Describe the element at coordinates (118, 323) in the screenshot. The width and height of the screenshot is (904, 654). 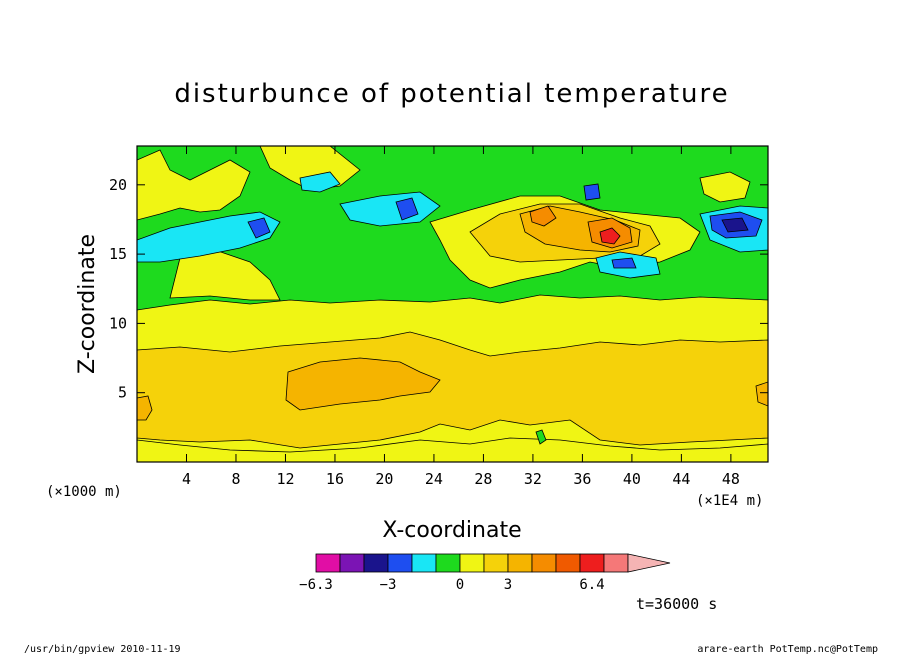
I see `y-tick-label: 10` at that location.